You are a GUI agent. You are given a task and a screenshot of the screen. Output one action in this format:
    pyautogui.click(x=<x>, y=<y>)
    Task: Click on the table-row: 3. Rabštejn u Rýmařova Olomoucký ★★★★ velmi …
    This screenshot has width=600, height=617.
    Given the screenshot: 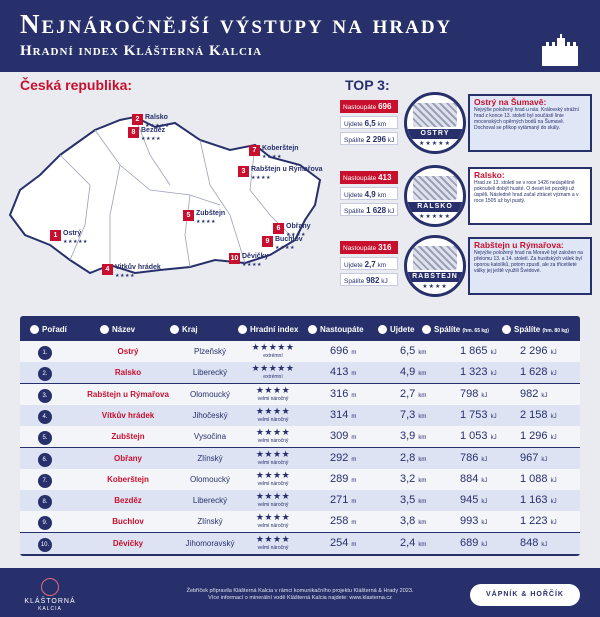 What is the action you would take?
    pyautogui.click(x=300, y=394)
    